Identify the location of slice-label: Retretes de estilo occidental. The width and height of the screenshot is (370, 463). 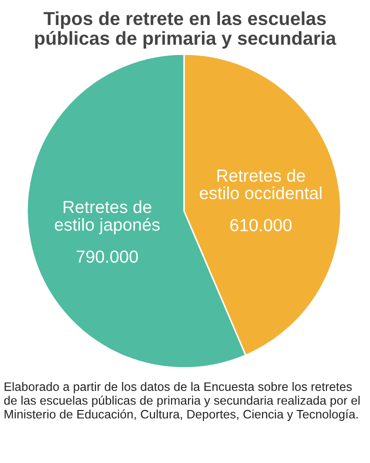
(261, 184).